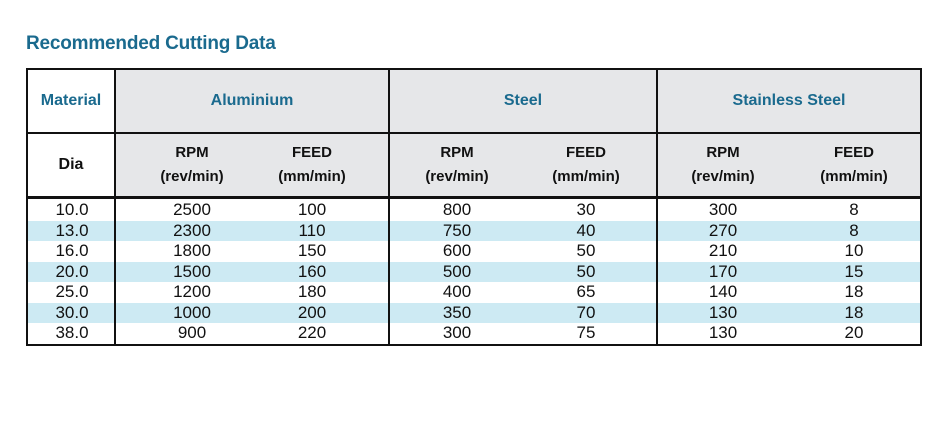  Describe the element at coordinates (192, 250) in the screenshot. I see `al-rpm-cell: 1800` at that location.